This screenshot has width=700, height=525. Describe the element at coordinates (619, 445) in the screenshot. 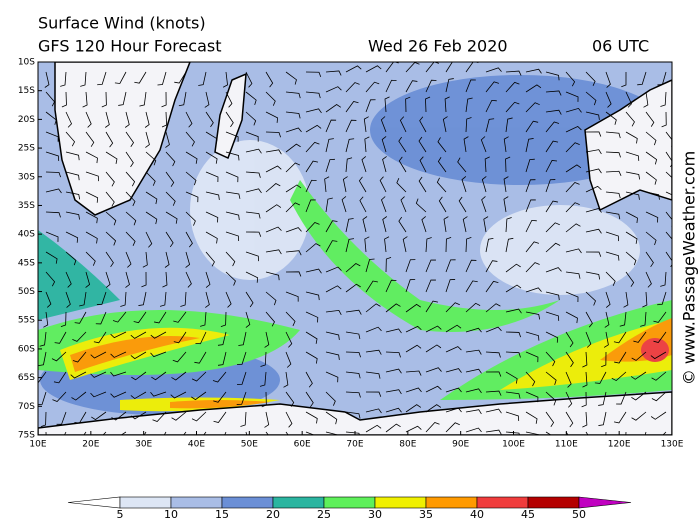

I see `lon-label: 120E` at that location.